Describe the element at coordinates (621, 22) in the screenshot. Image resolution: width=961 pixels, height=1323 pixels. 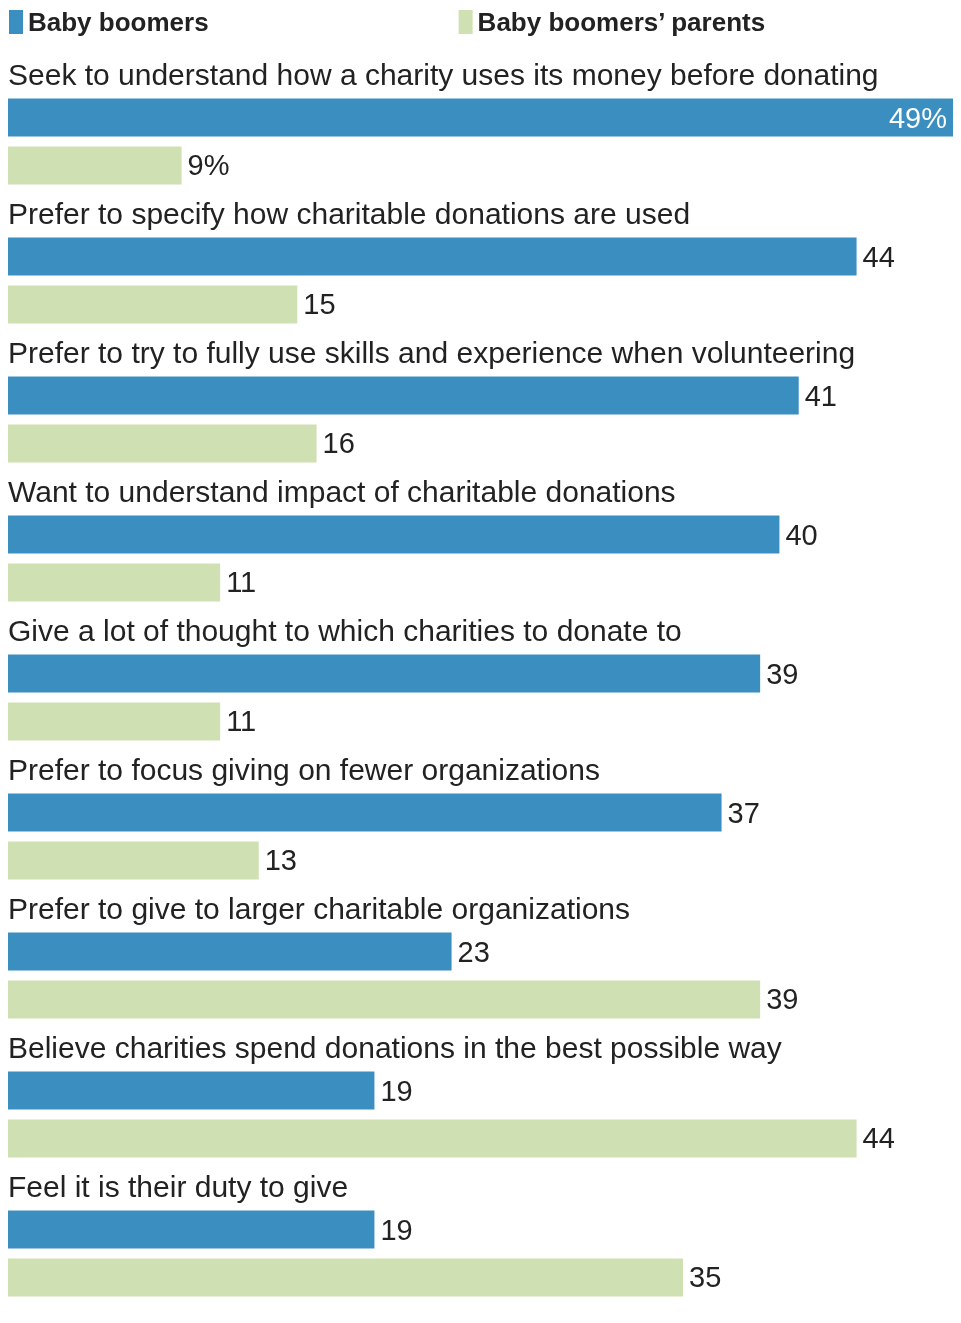
I see `legend-label: Baby boomers’ parents` at that location.